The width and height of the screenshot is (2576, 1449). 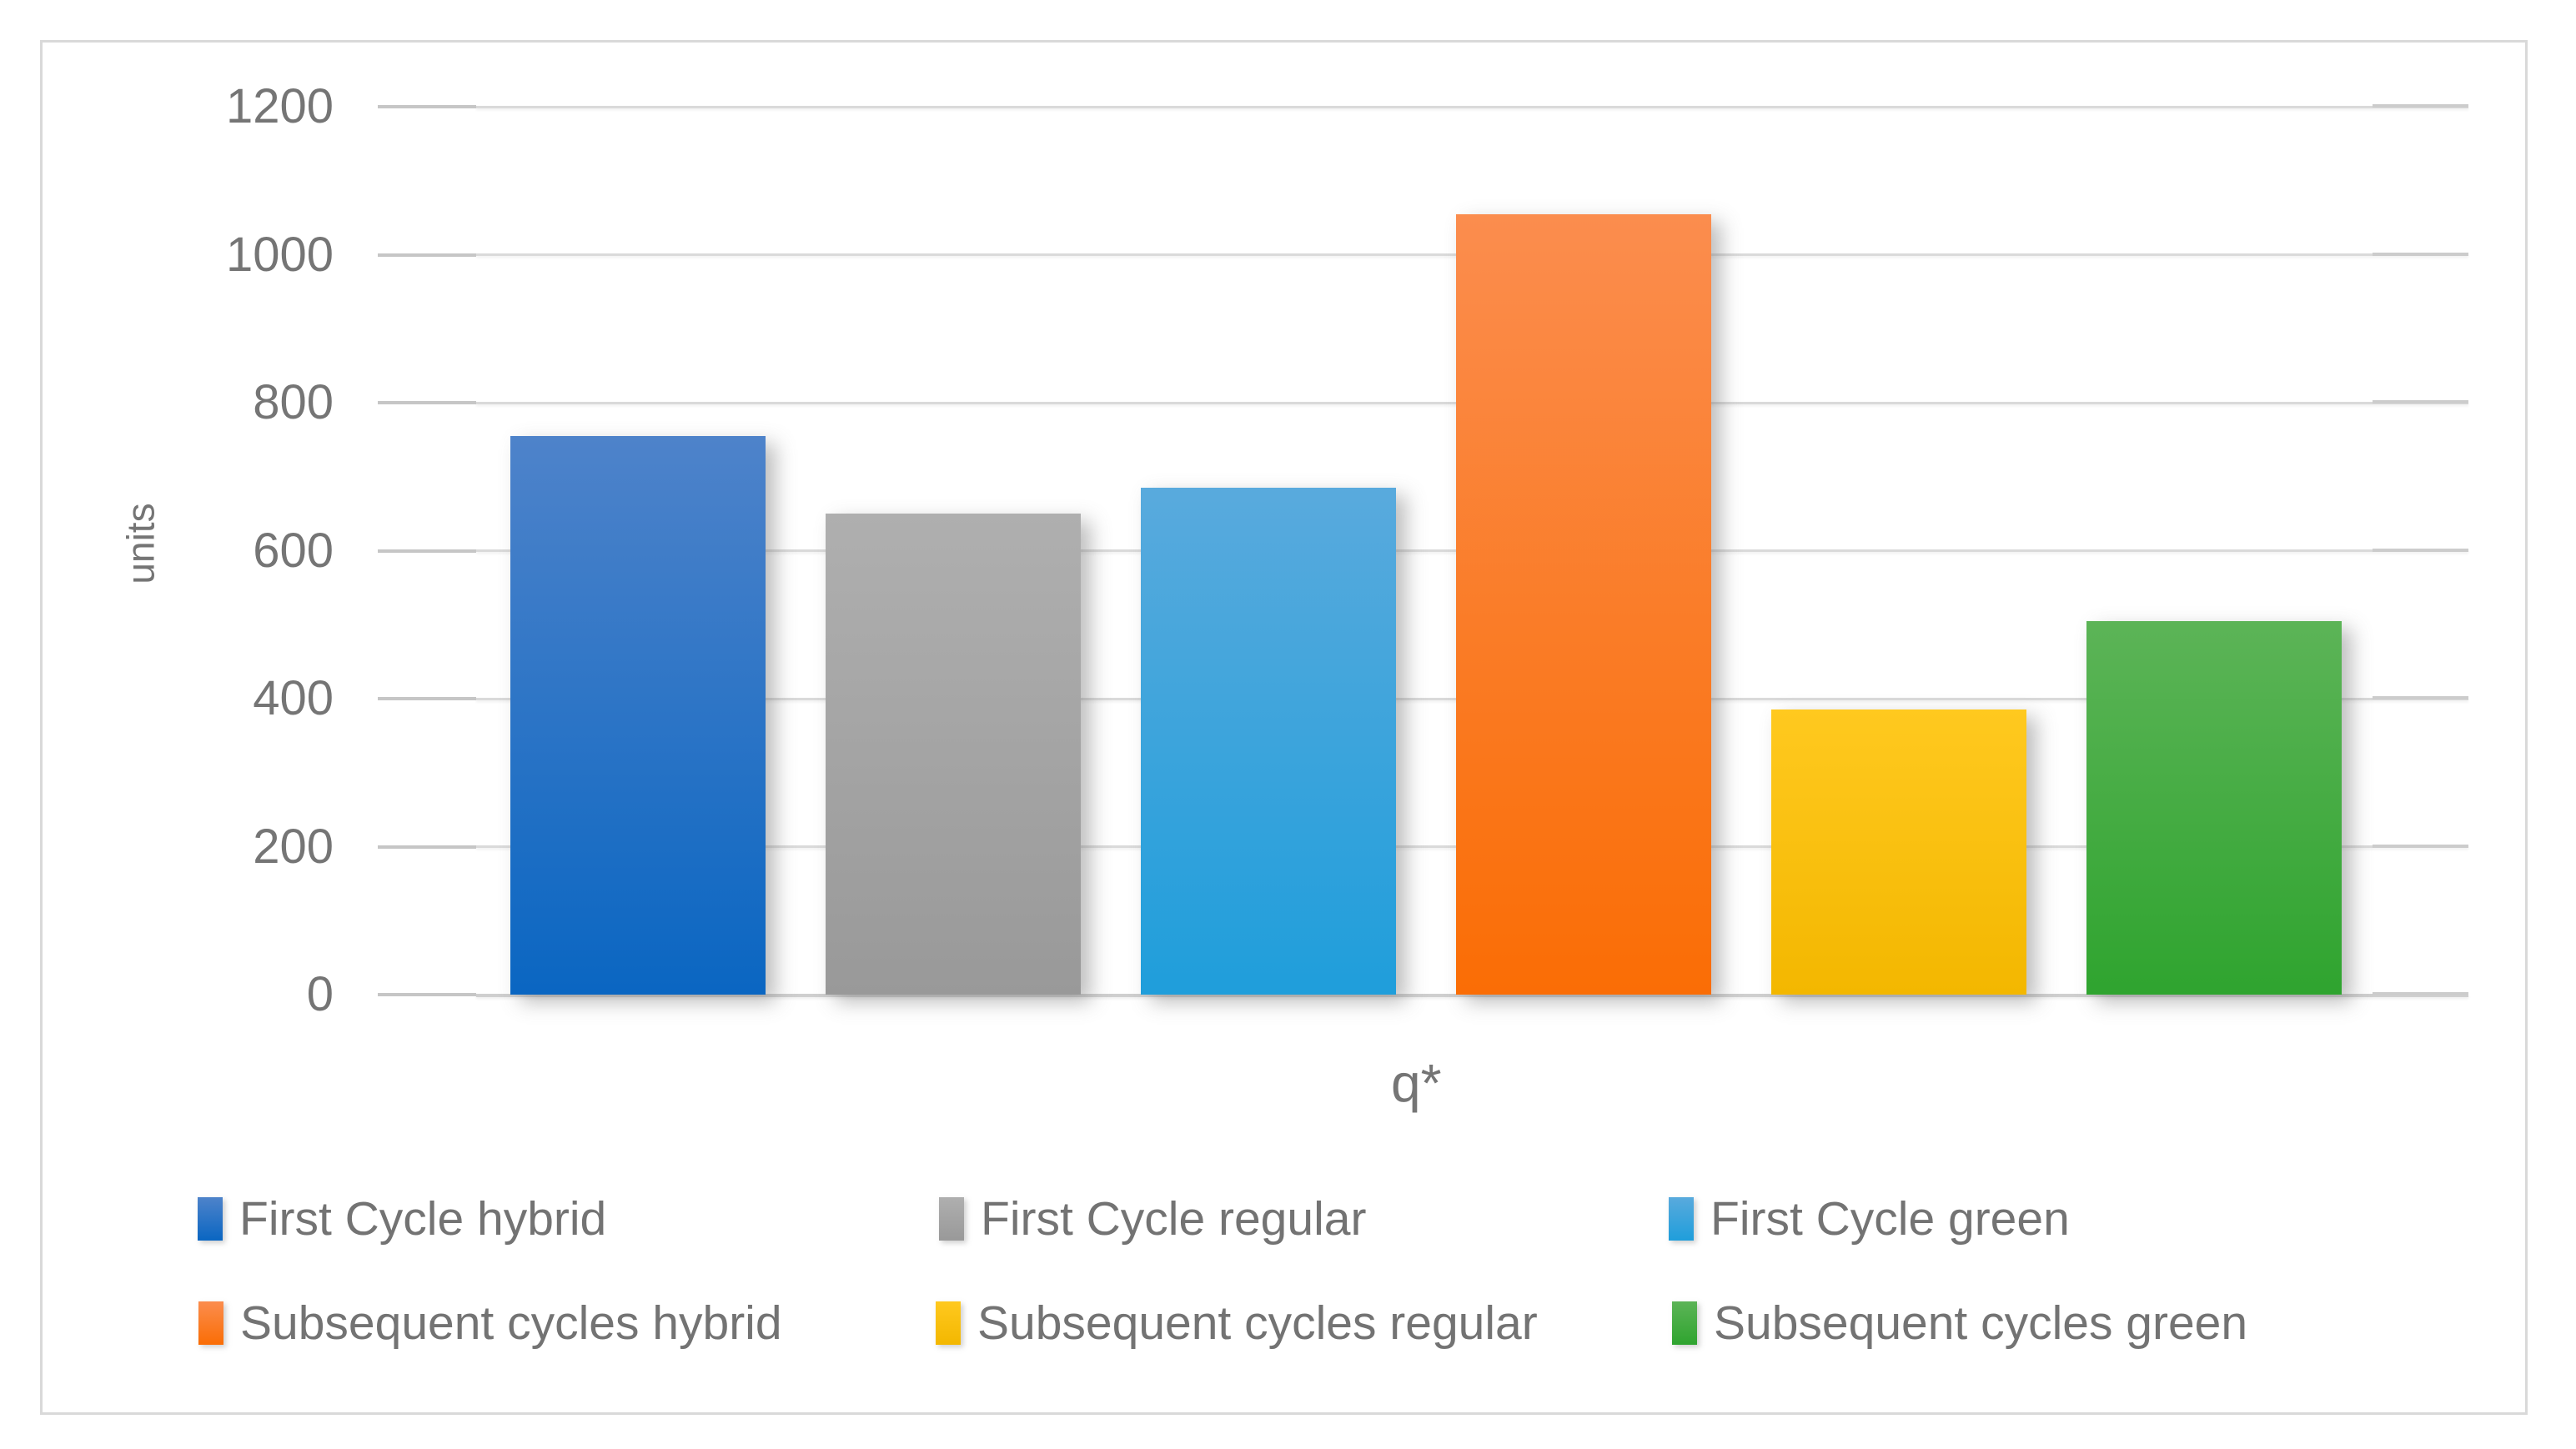 I want to click on legend-entry-first-cycle-hybrid: First Cycle hybrid, so click(x=402, y=1219).